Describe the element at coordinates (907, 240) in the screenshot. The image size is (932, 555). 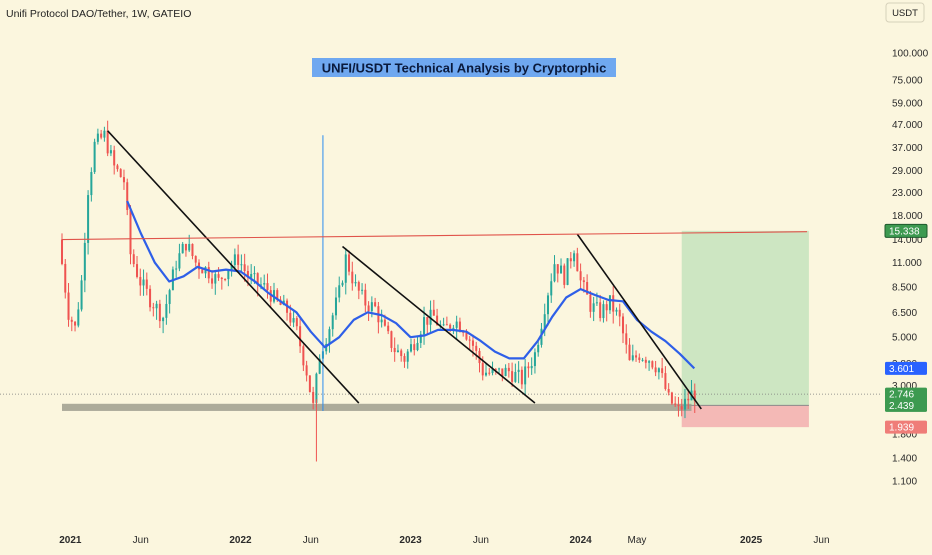
I see `y-tick-label: 14.000` at that location.